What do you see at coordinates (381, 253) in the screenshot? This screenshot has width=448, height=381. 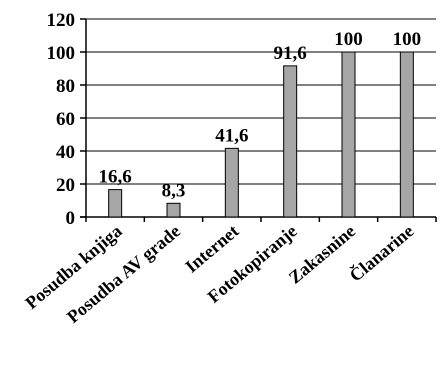 I see `category-label: Članarine` at bounding box center [381, 253].